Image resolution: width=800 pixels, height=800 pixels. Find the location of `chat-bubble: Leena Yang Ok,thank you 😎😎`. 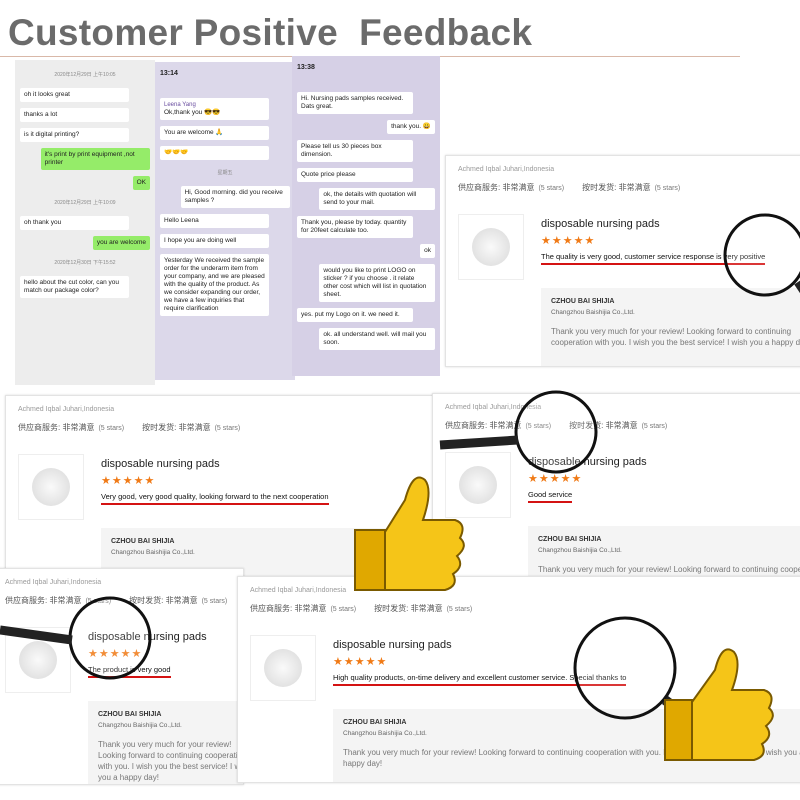

chat-bubble: Leena Yang Ok,thank you 😎😎 is located at coordinates (215, 109).